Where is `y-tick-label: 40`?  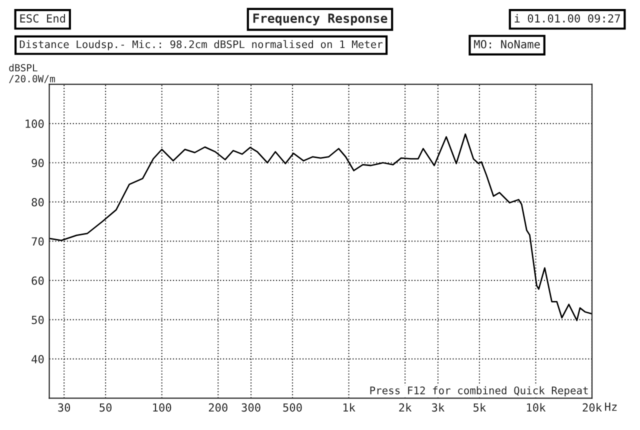 y-tick-label: 40 is located at coordinates (38, 359).